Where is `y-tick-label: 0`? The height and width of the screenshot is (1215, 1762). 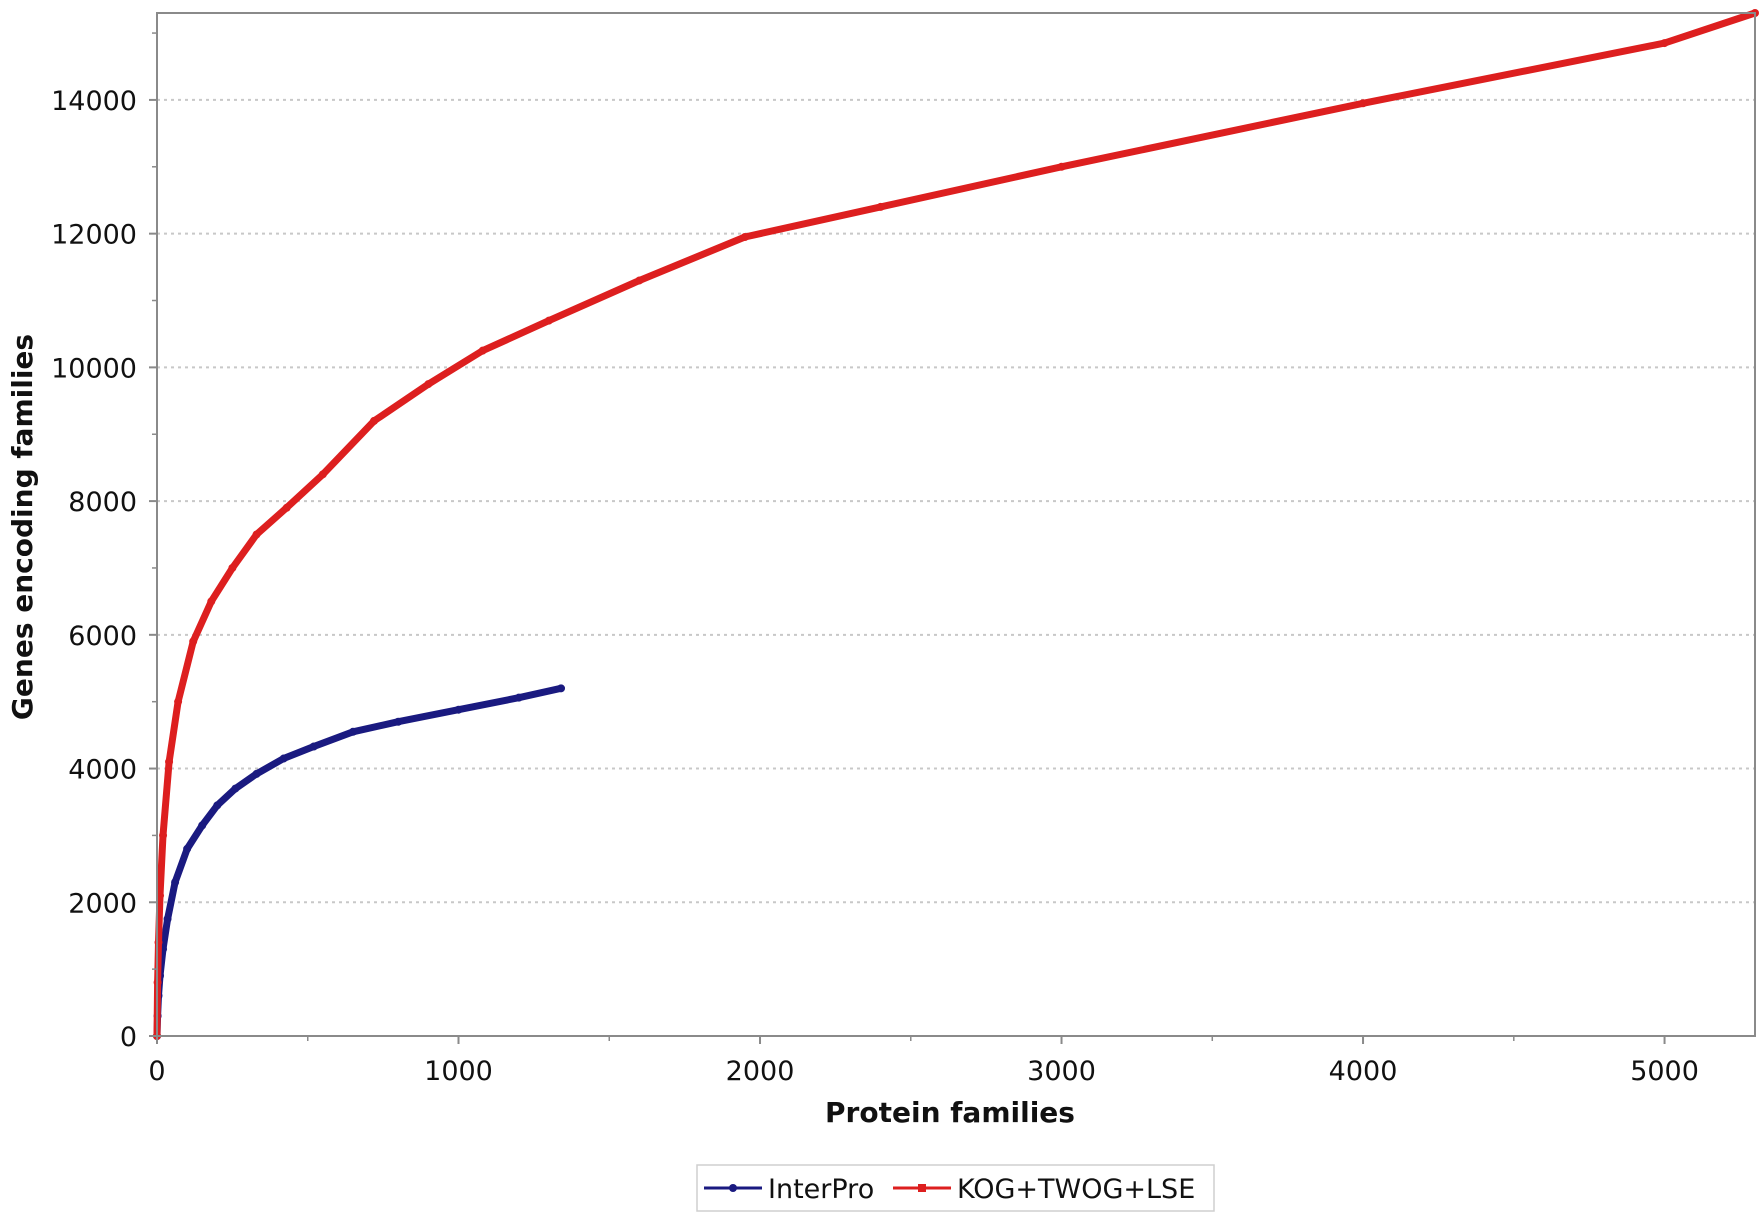 y-tick-label: 0 is located at coordinates (128, 1037).